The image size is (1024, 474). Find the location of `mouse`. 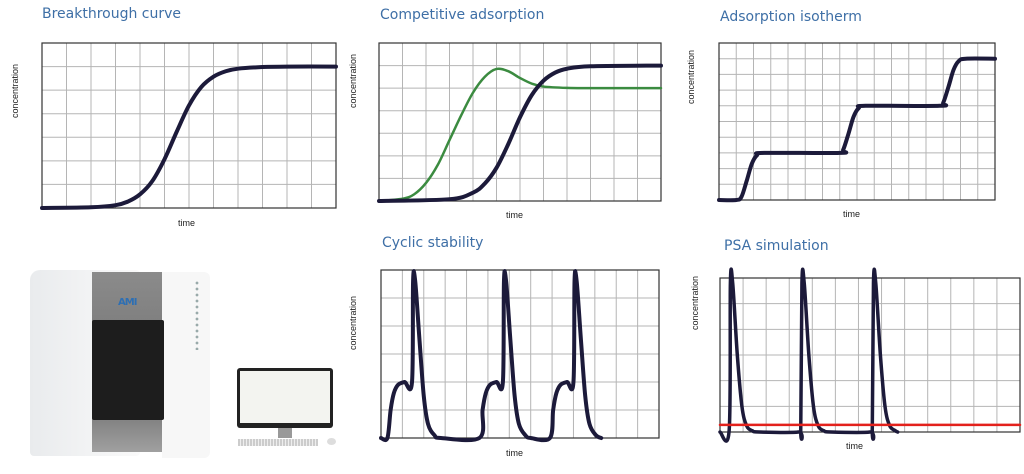

mouse is located at coordinates (331, 441).